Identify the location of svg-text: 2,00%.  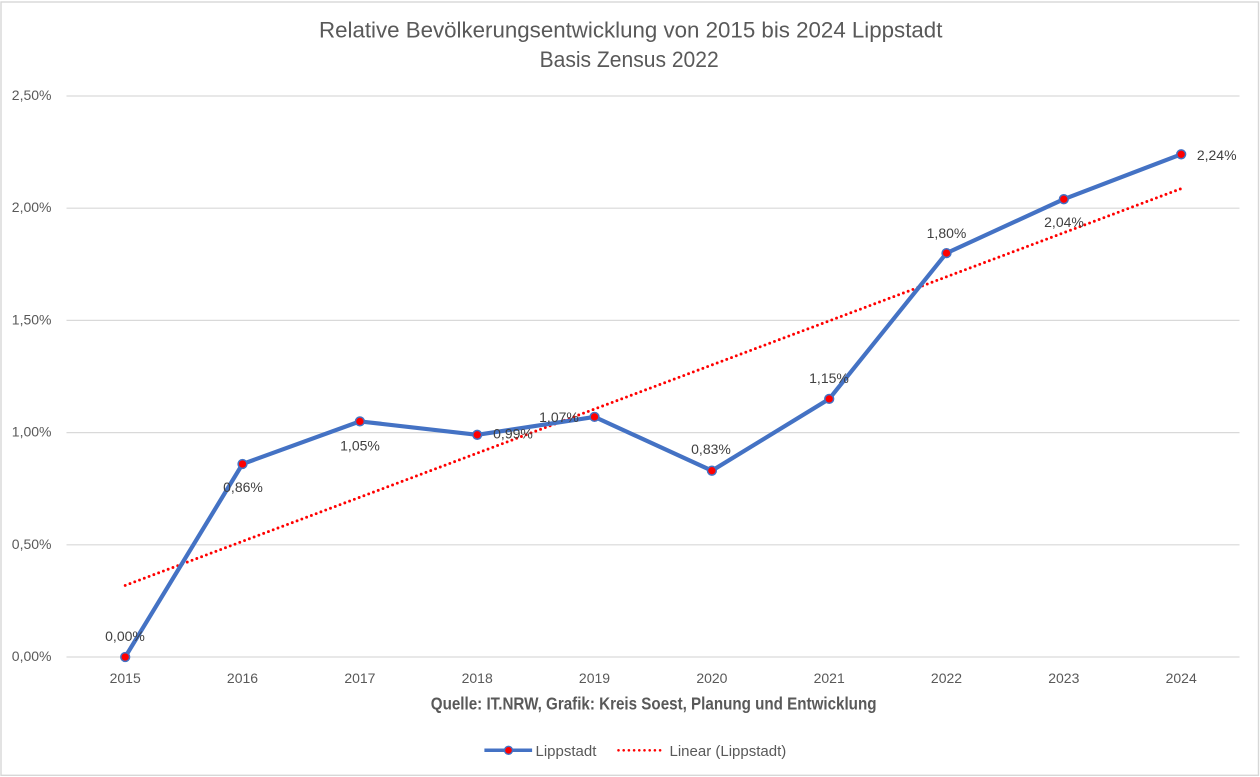
(32, 207).